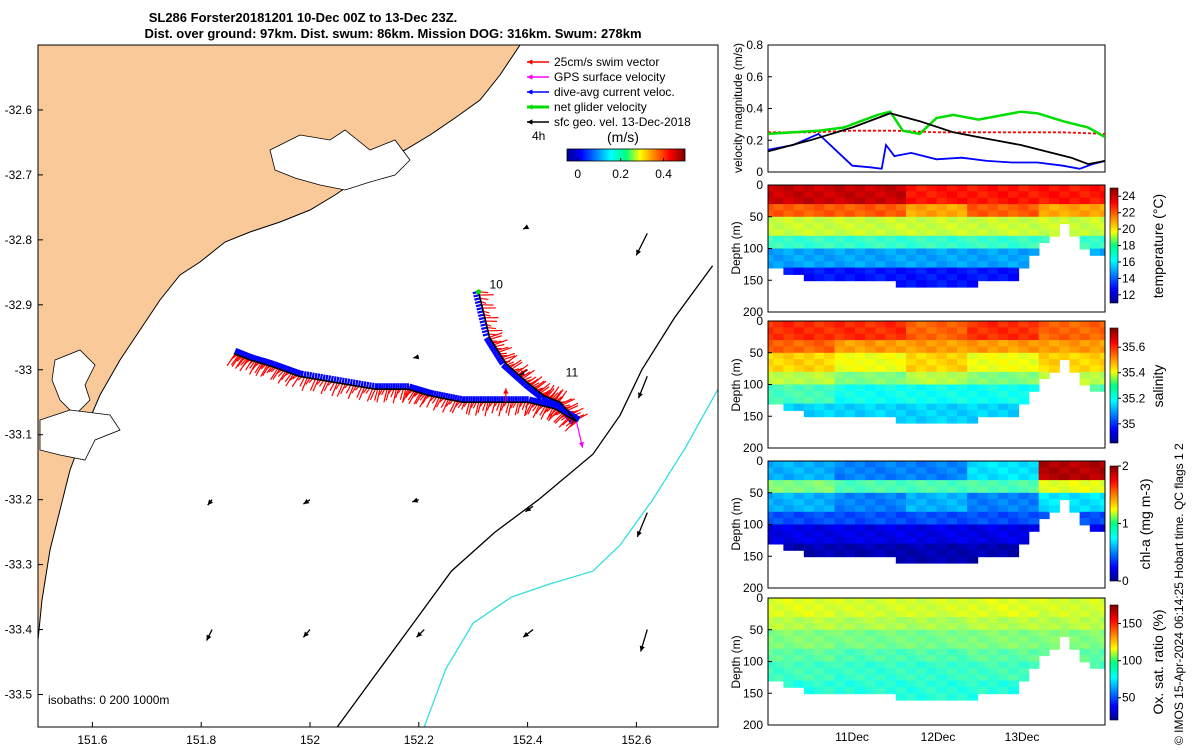 This screenshot has width=1200, height=750. What do you see at coordinates (80, 435) in the screenshot?
I see `lake` at bounding box center [80, 435].